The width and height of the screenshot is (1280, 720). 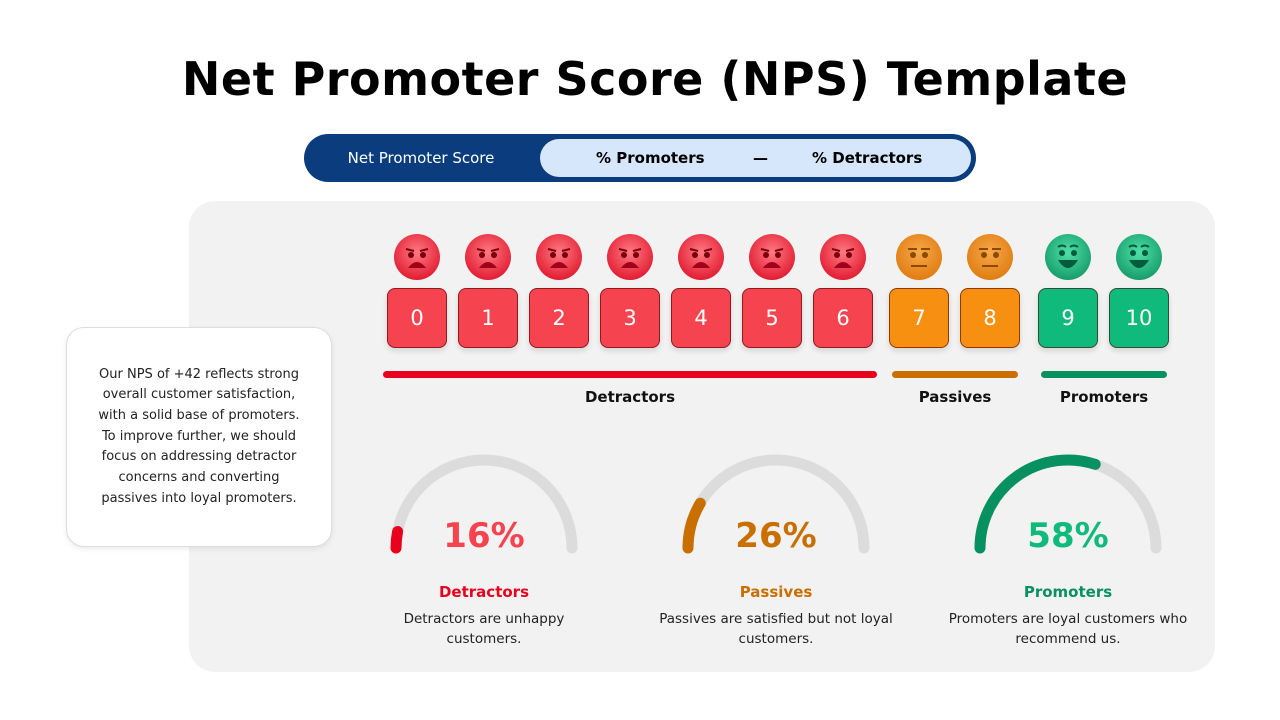 What do you see at coordinates (1139, 318) in the screenshot?
I see `score-box-10: 10` at bounding box center [1139, 318].